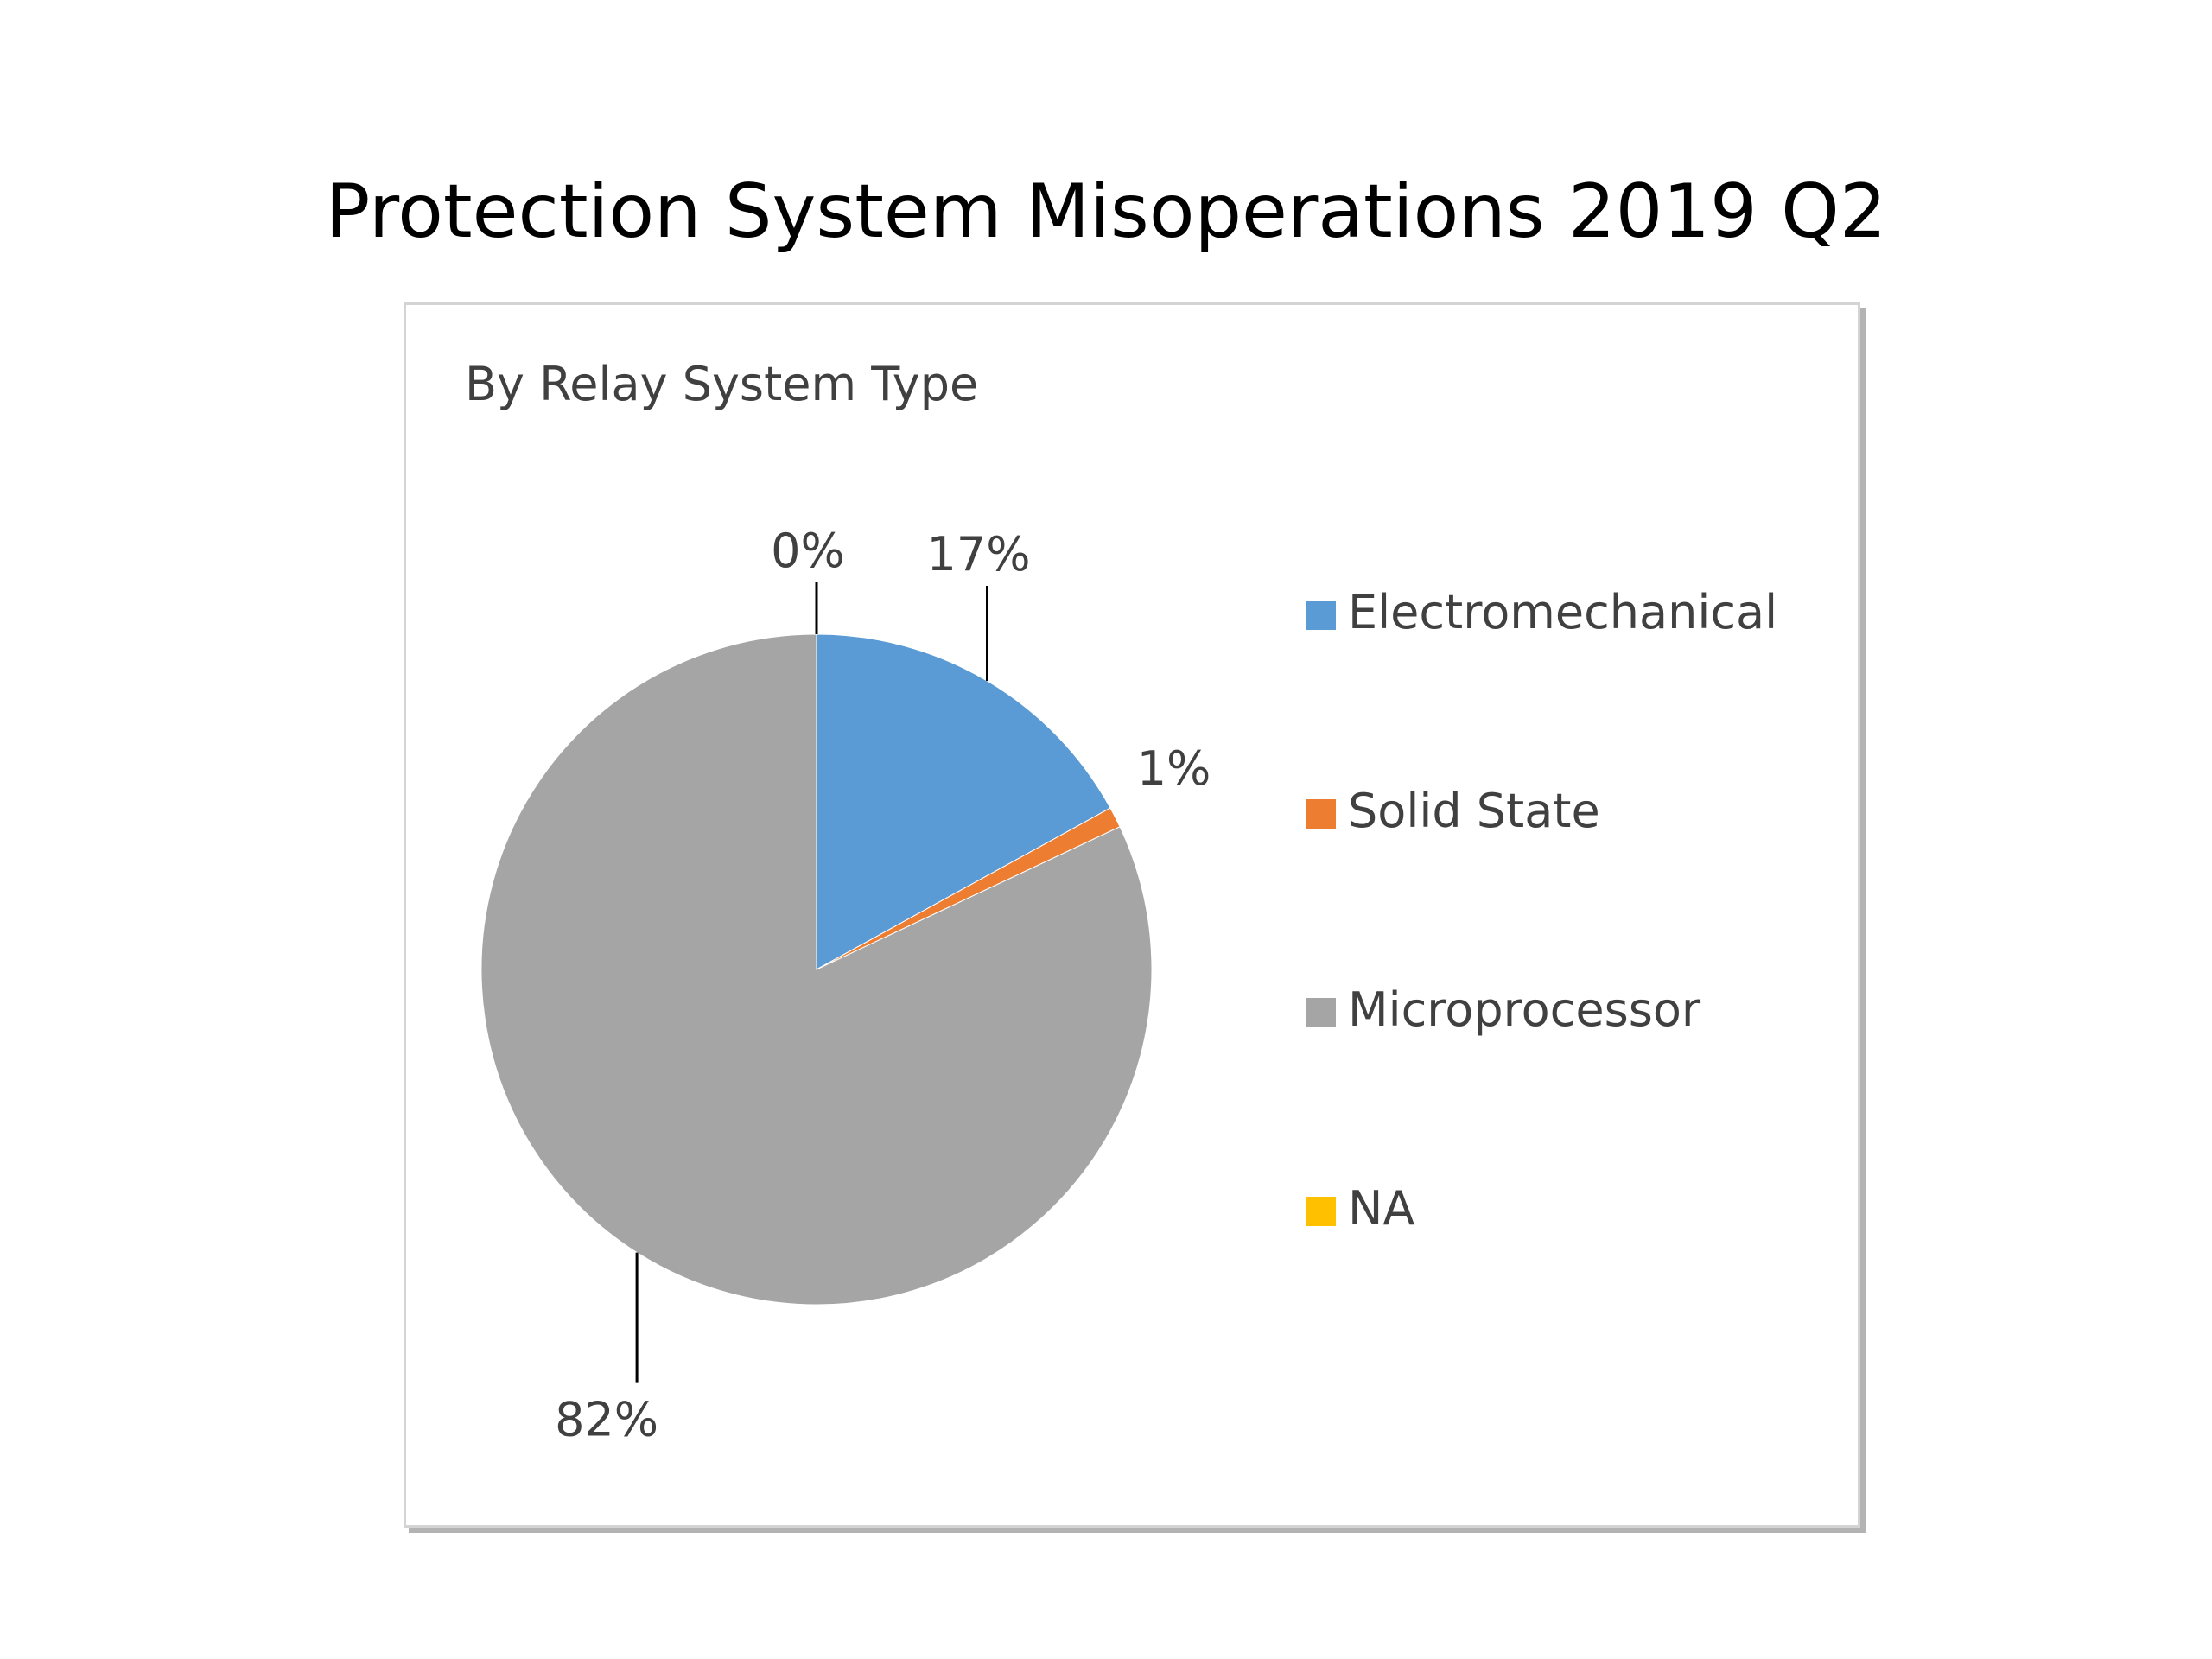 The image size is (2212, 1659). I want to click on legend-swatch-na, so click(1321, 1211).